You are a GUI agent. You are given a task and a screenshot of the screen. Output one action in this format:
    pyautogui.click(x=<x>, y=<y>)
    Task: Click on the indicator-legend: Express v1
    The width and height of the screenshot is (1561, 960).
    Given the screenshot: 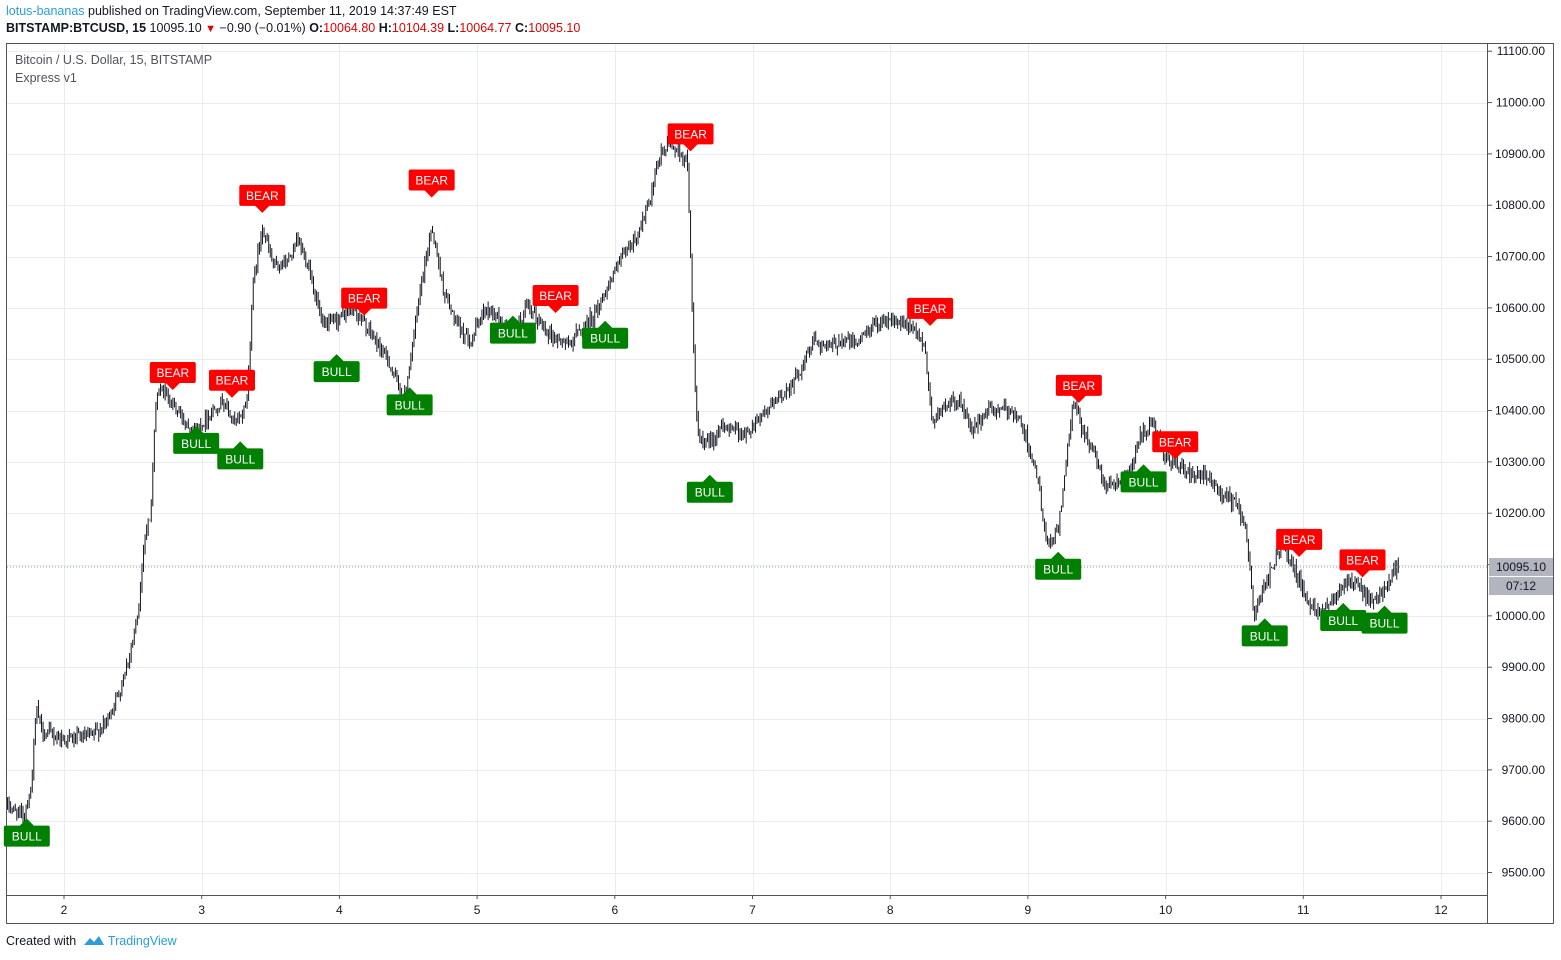 What is the action you would take?
    pyautogui.click(x=46, y=78)
    